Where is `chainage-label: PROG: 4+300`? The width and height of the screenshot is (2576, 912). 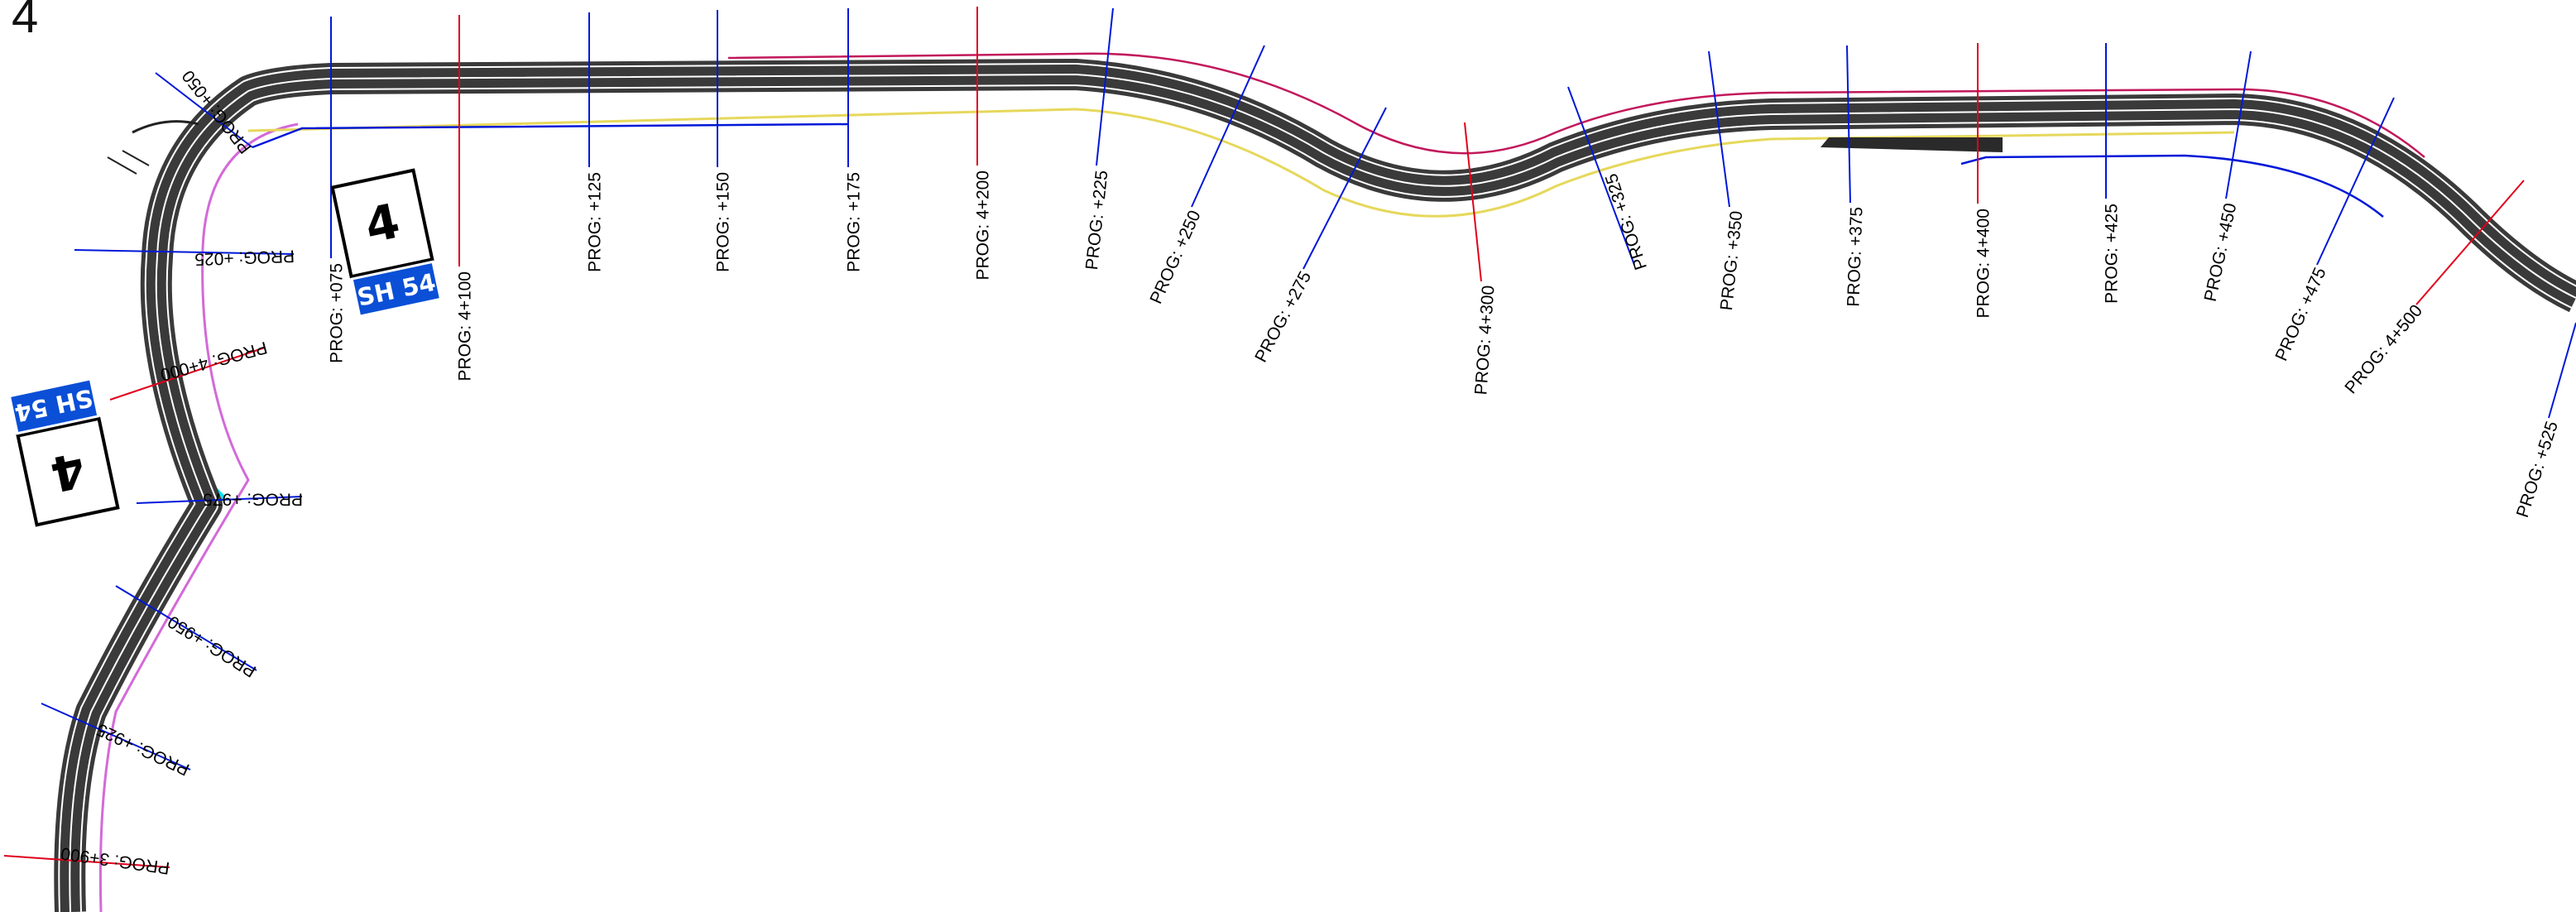 chainage-label: PROG: 4+300 is located at coordinates (1485, 340).